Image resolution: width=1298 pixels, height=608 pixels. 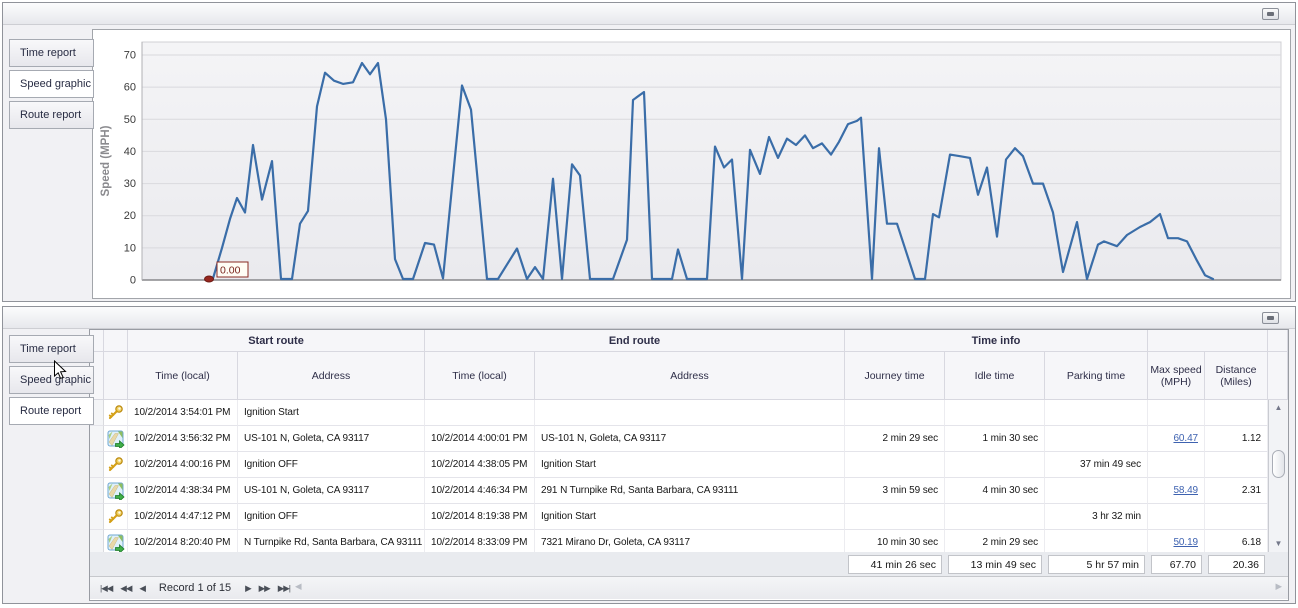 I want to click on prev-record-button: ◀, so click(x=142, y=588).